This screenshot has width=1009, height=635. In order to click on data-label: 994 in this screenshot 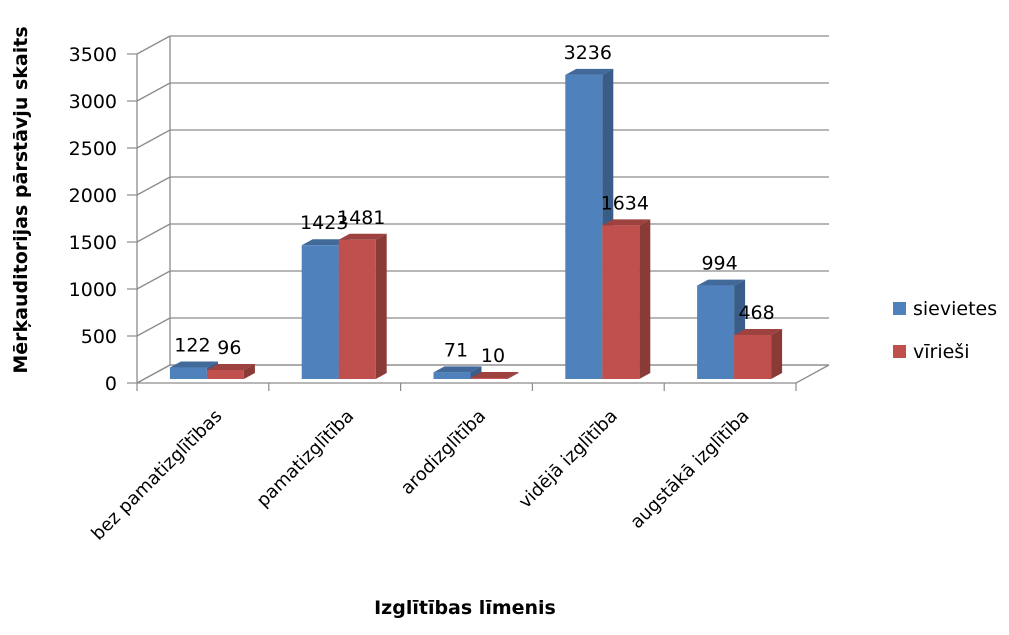, I will do `click(719, 264)`.